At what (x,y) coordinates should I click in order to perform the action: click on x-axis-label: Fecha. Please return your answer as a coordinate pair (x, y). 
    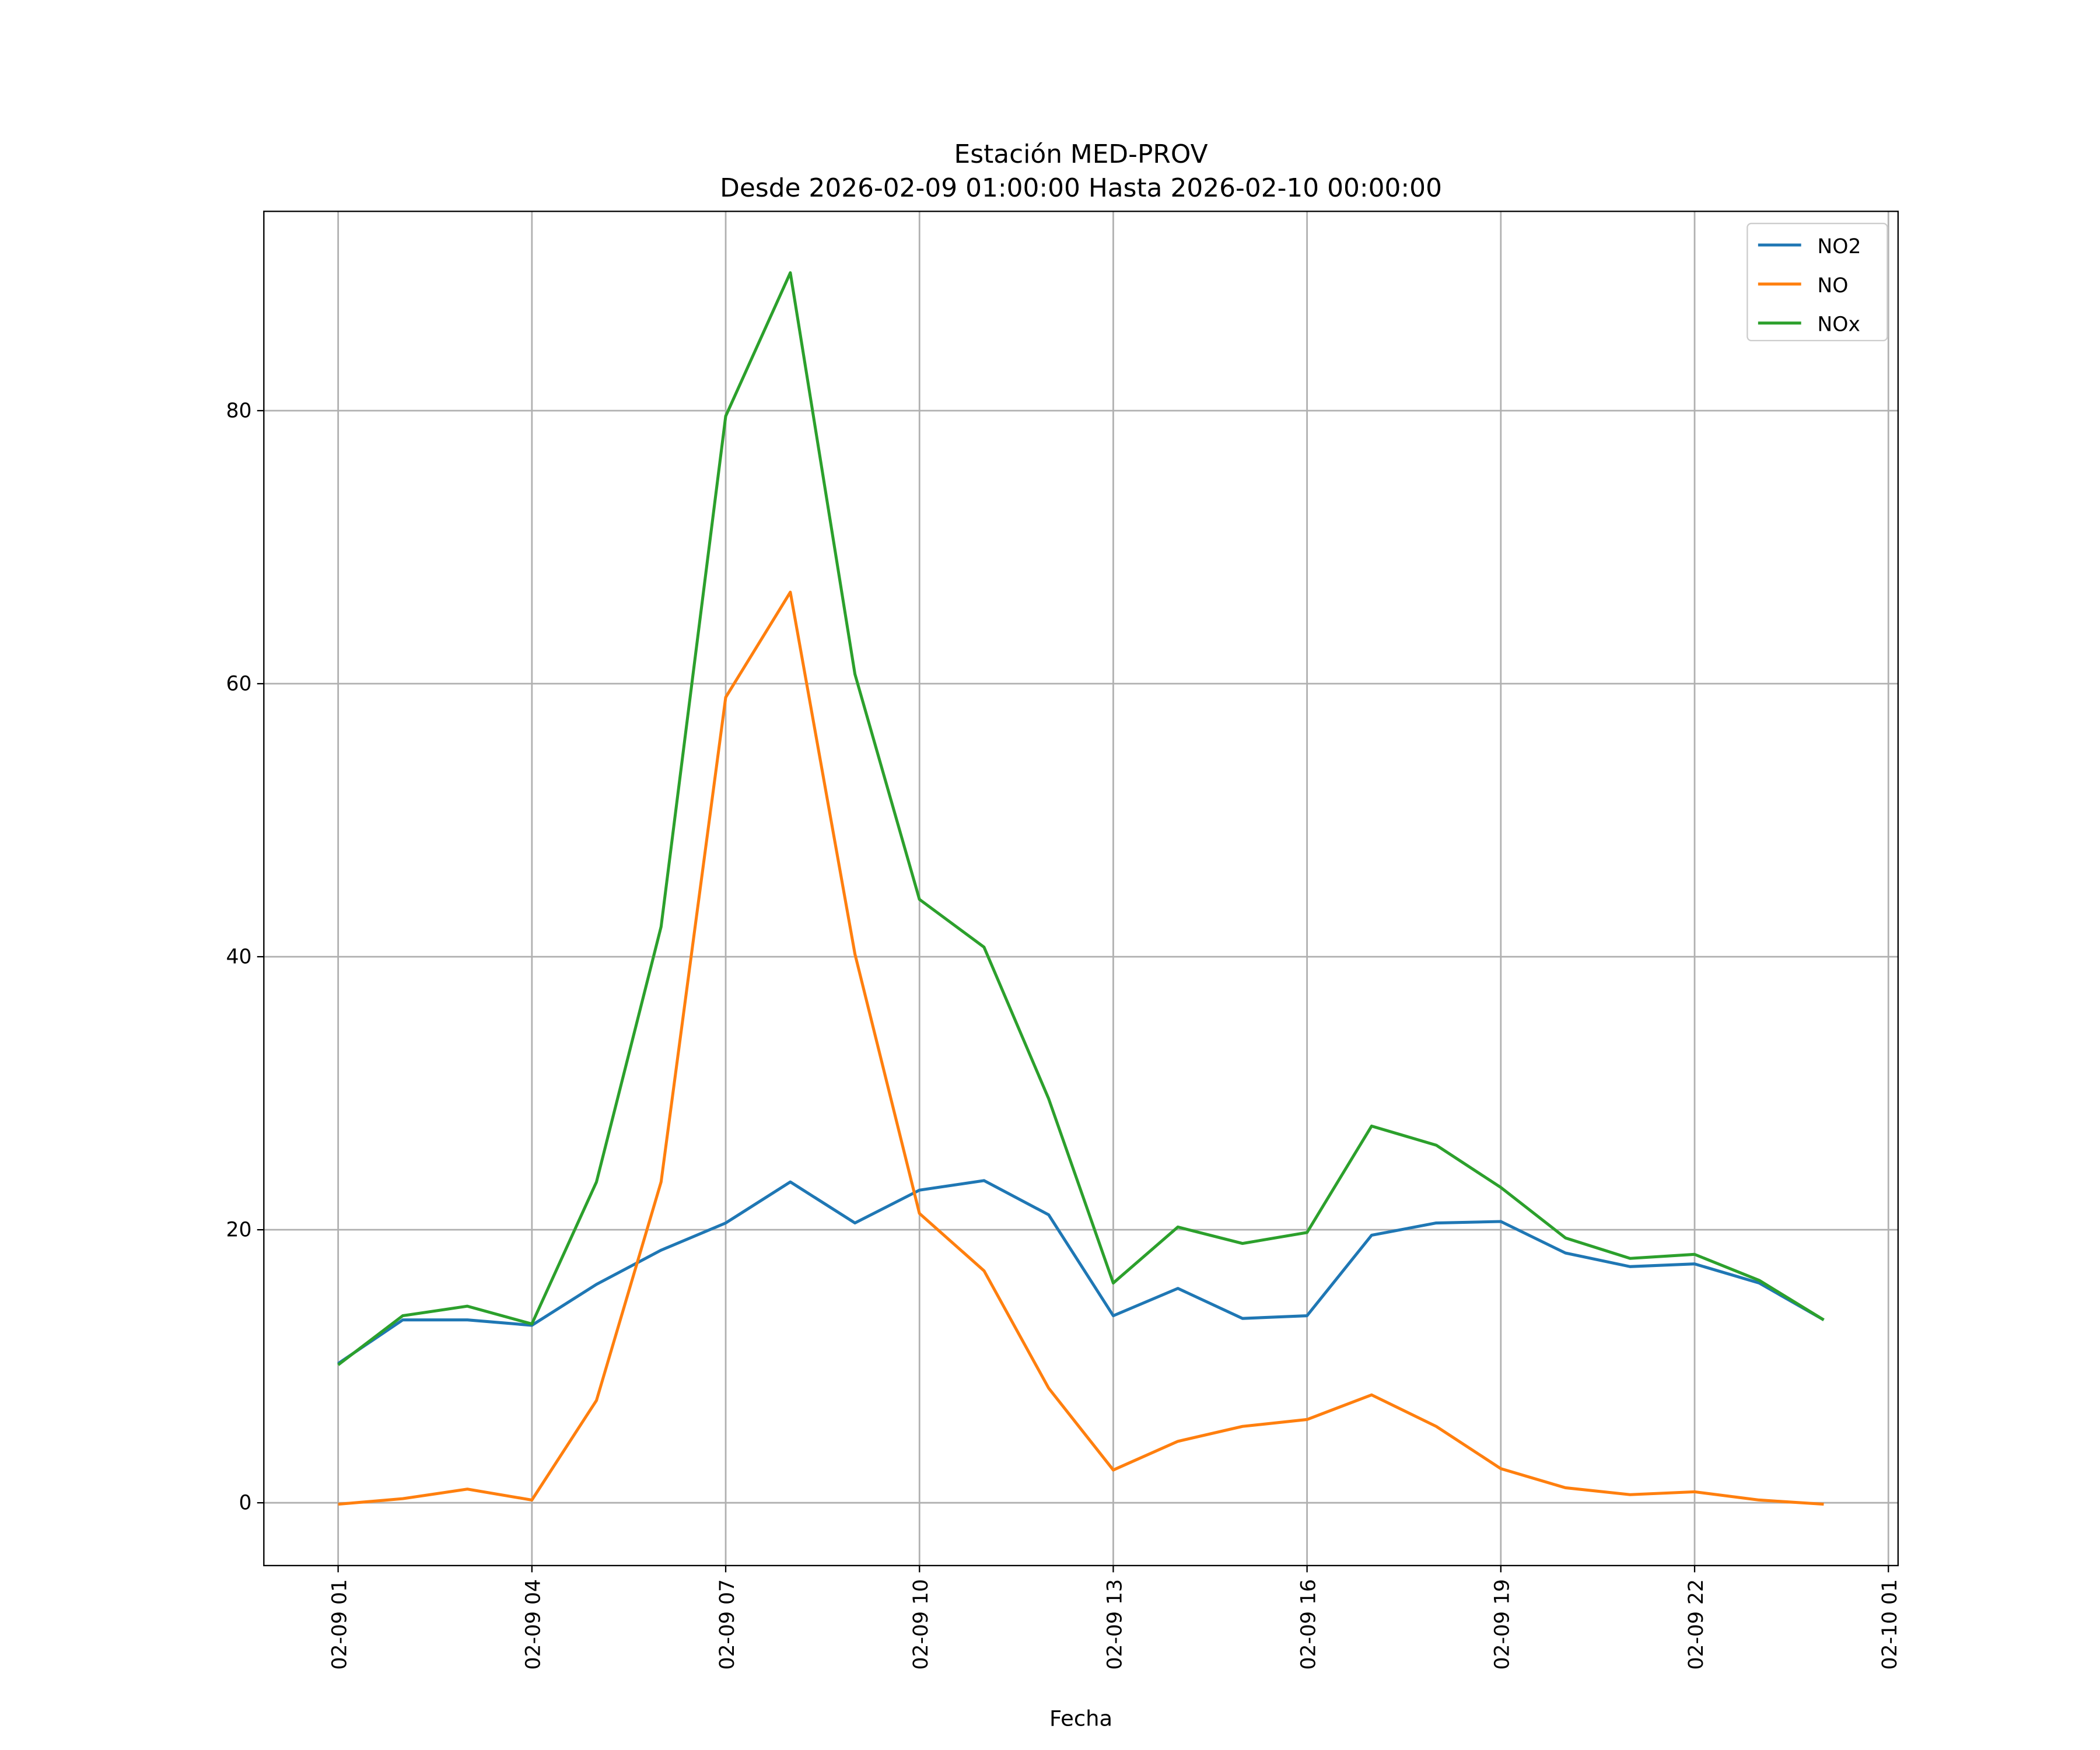
    Looking at the image, I should click on (1080, 1718).